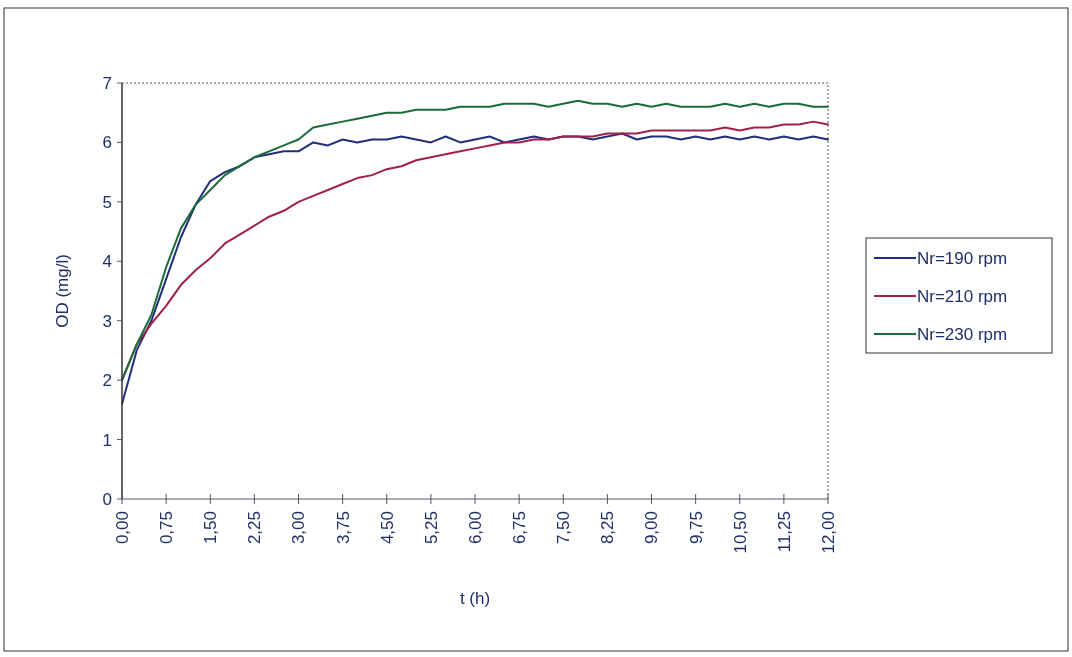  Describe the element at coordinates (107, 202) in the screenshot. I see `y-tick-label: 5` at that location.